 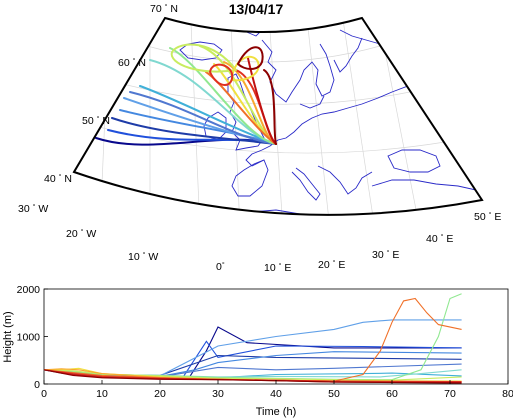 I want to click on continent-coast, so click(x=343, y=117).